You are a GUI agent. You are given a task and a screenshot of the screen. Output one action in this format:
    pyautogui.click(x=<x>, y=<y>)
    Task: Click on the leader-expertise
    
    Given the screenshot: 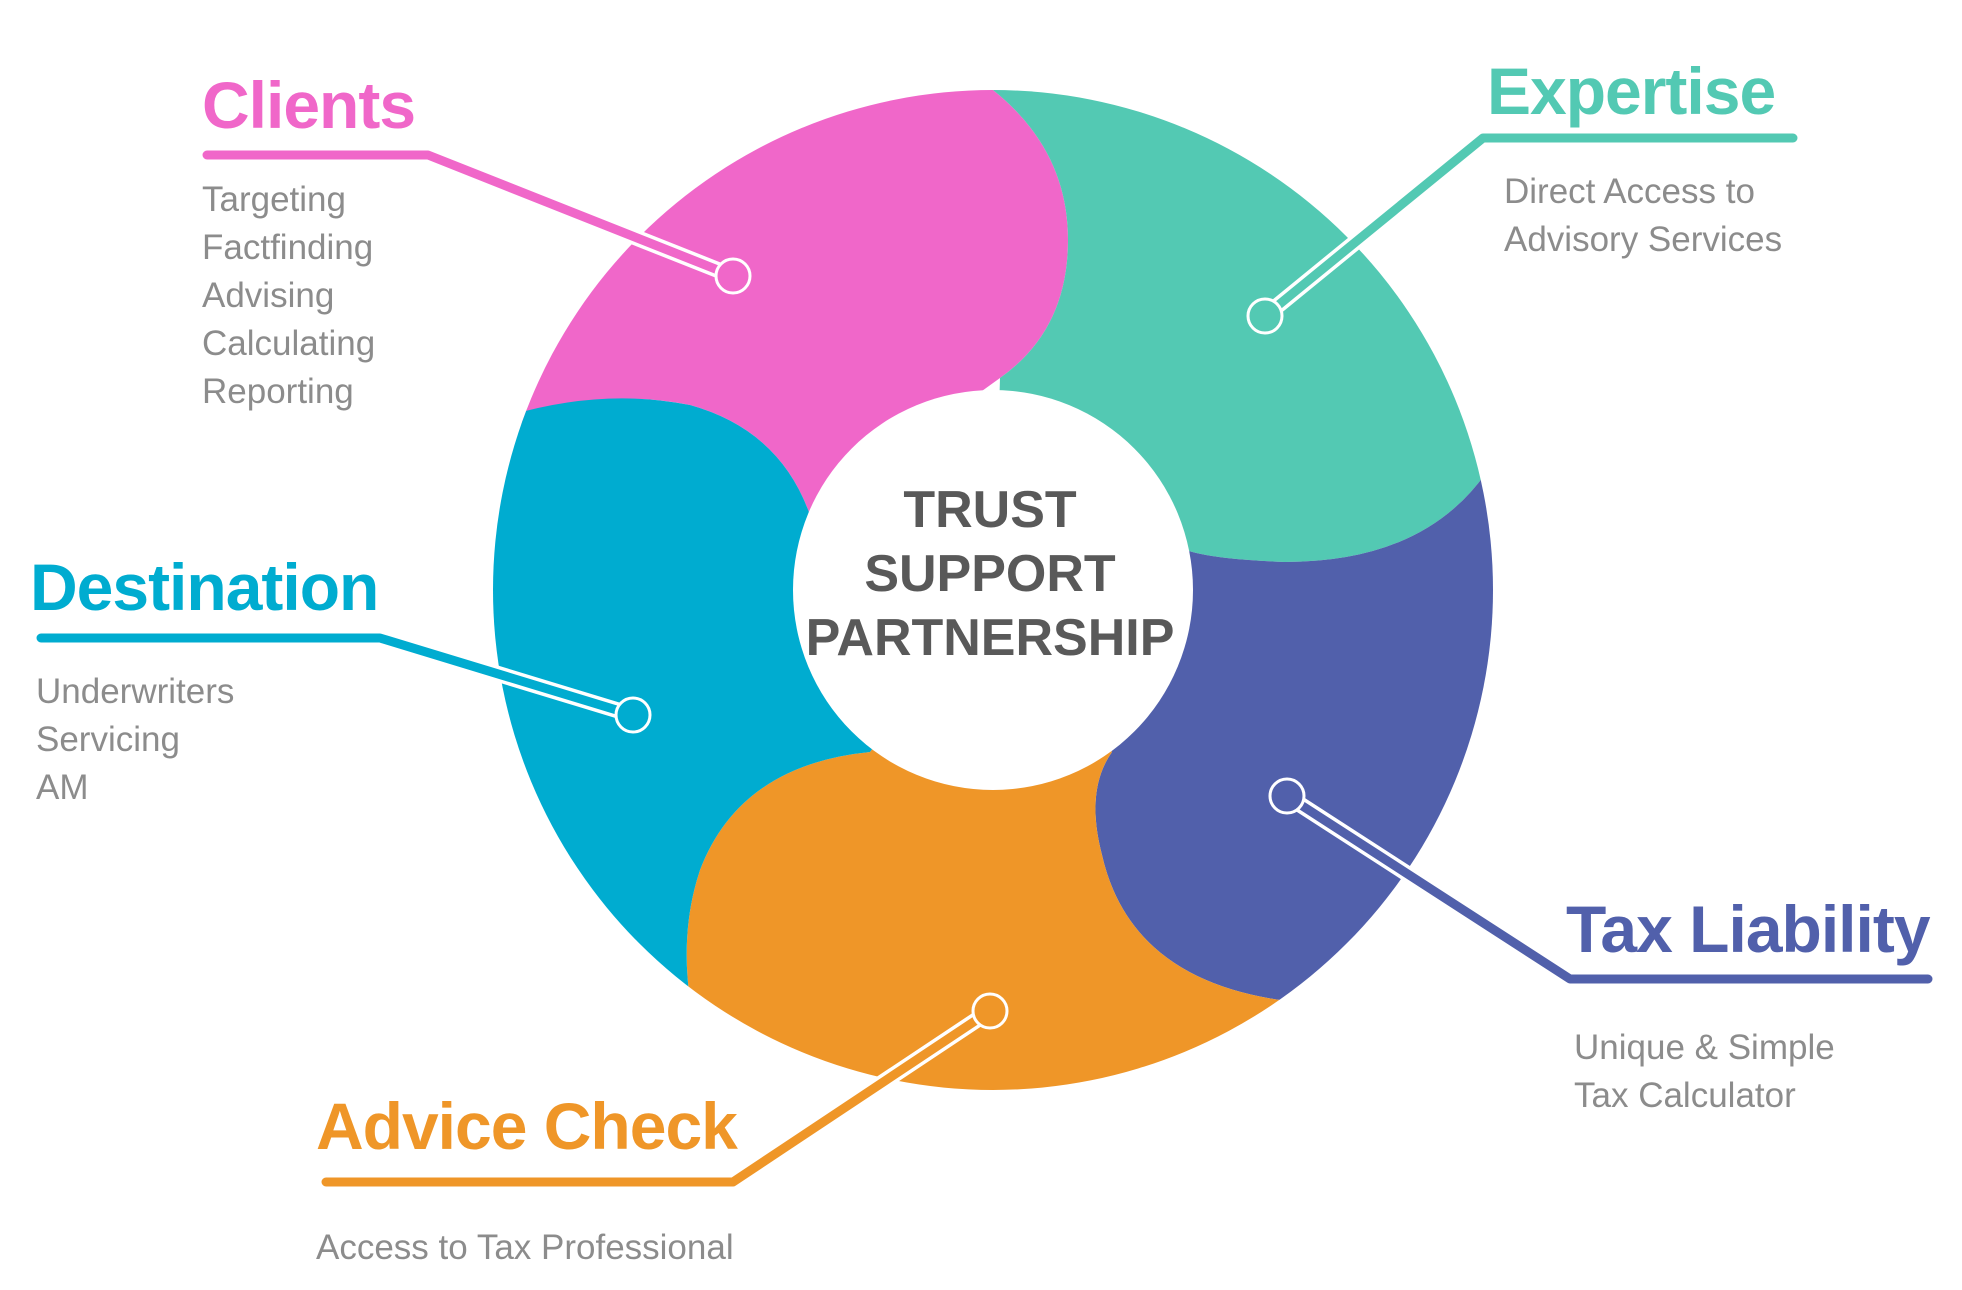 What is the action you would take?
    pyautogui.click(x=1523, y=232)
    